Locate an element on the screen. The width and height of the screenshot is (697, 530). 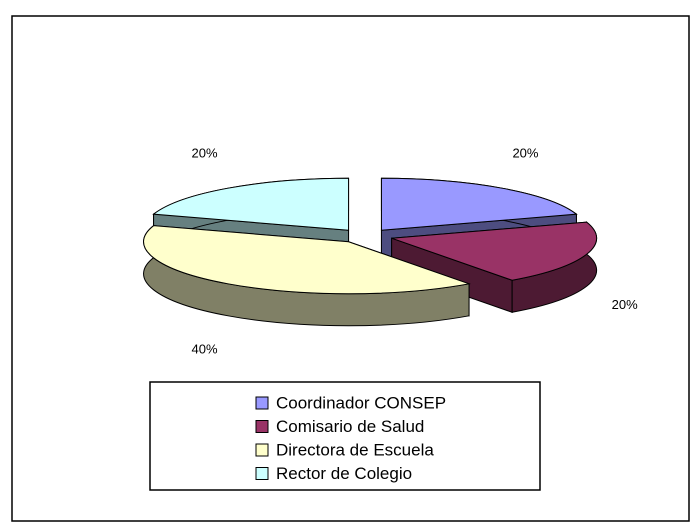
legend-label: Coordinador CONSEP is located at coordinates (361, 402).